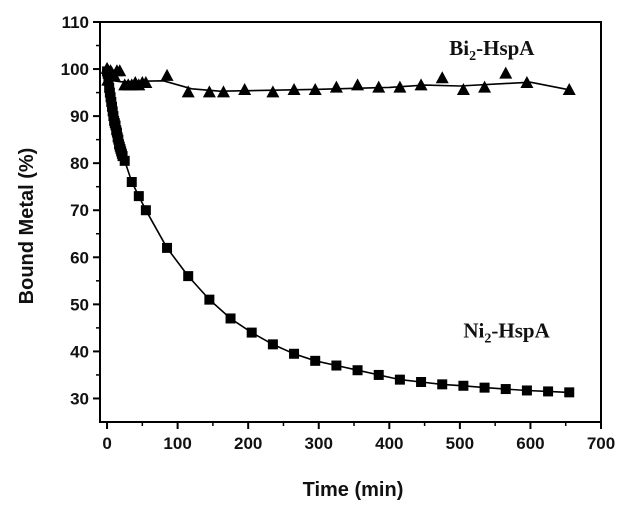 This screenshot has width=625, height=505. I want to click on ni2-hspa-label: Ni2-HspA, so click(506, 332).